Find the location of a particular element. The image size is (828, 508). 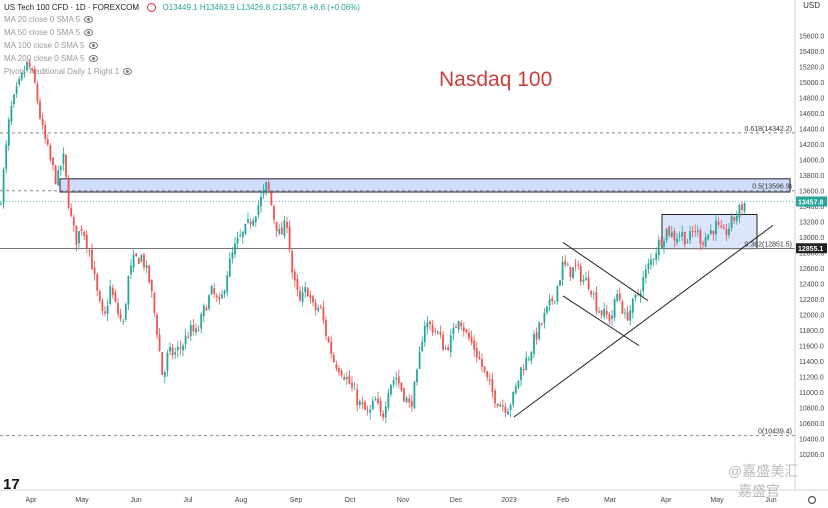

indicator-ma-200: MA 200 close 0 SMA 5 is located at coordinates (51, 58).